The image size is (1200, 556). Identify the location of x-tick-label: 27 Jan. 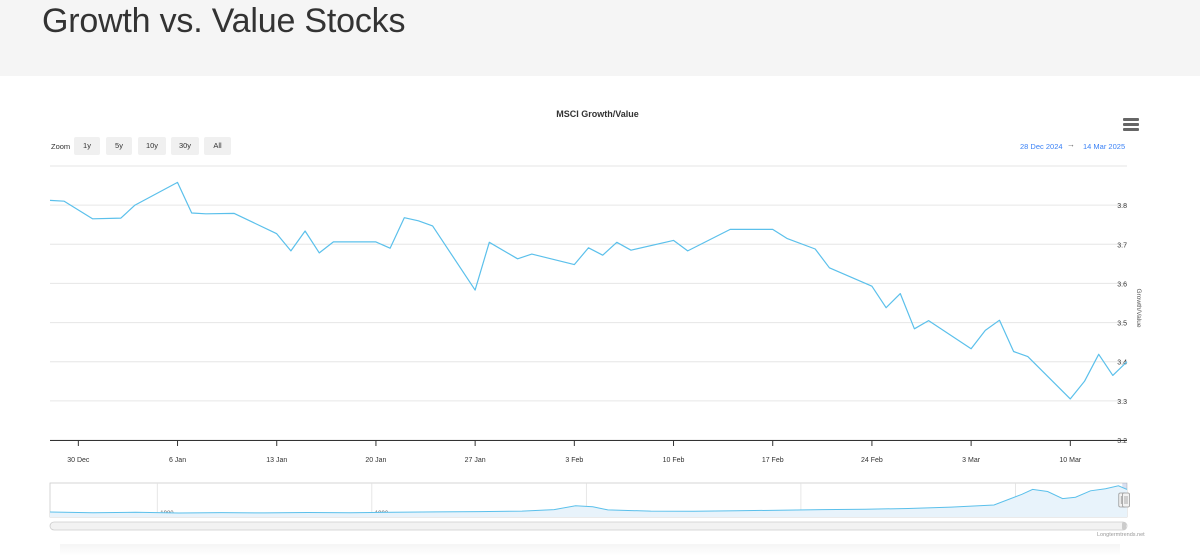
(475, 460).